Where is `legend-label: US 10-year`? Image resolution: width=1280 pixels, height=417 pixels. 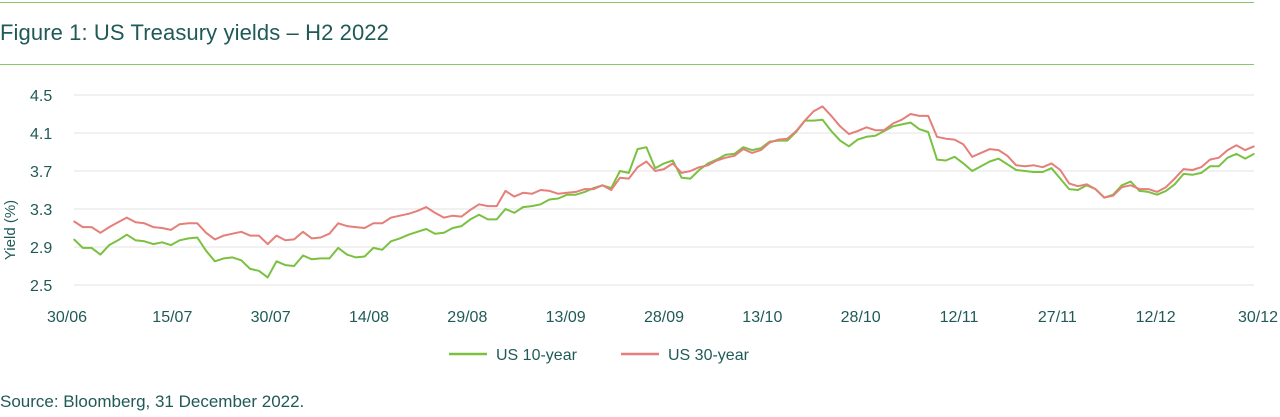 legend-label: US 10-year is located at coordinates (537, 355).